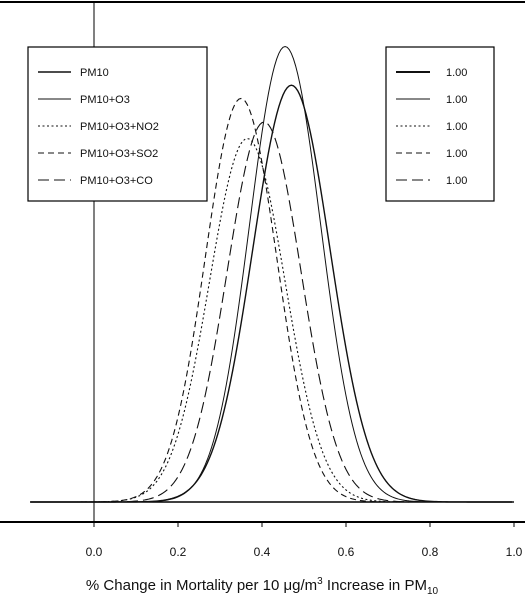 Image resolution: width=525 pixels, height=599 pixels. I want to click on legend-left-label-1: PM10+O3, so click(105, 100).